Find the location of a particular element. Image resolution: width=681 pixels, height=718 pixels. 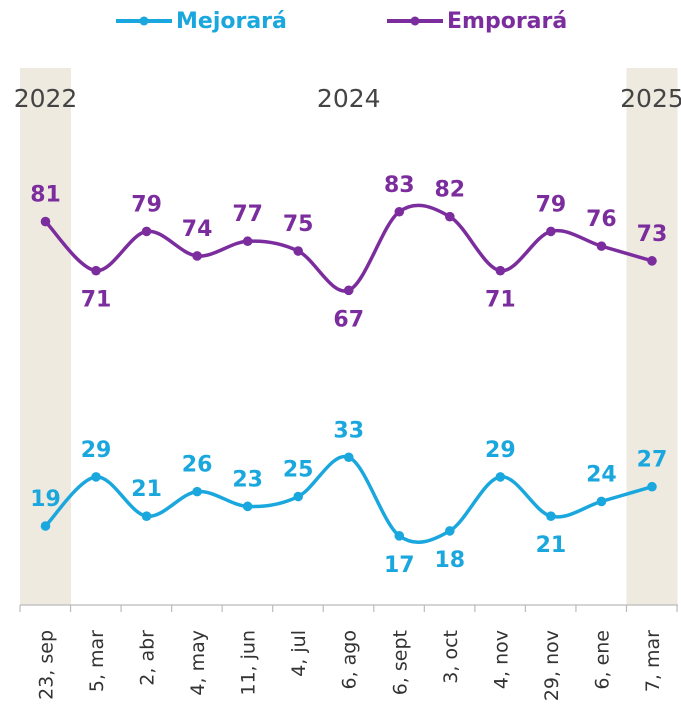

x-tick-label: 6, ago is located at coordinates (350, 660).